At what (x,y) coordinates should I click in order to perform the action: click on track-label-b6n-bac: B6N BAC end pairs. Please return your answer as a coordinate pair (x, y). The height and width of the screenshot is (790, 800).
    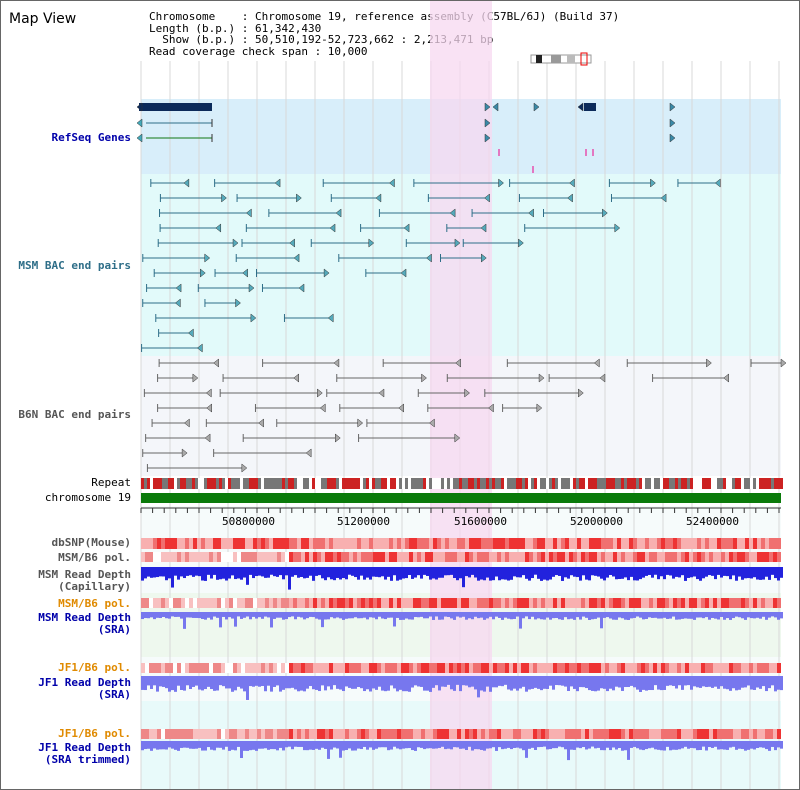
    Looking at the image, I should click on (74, 414).